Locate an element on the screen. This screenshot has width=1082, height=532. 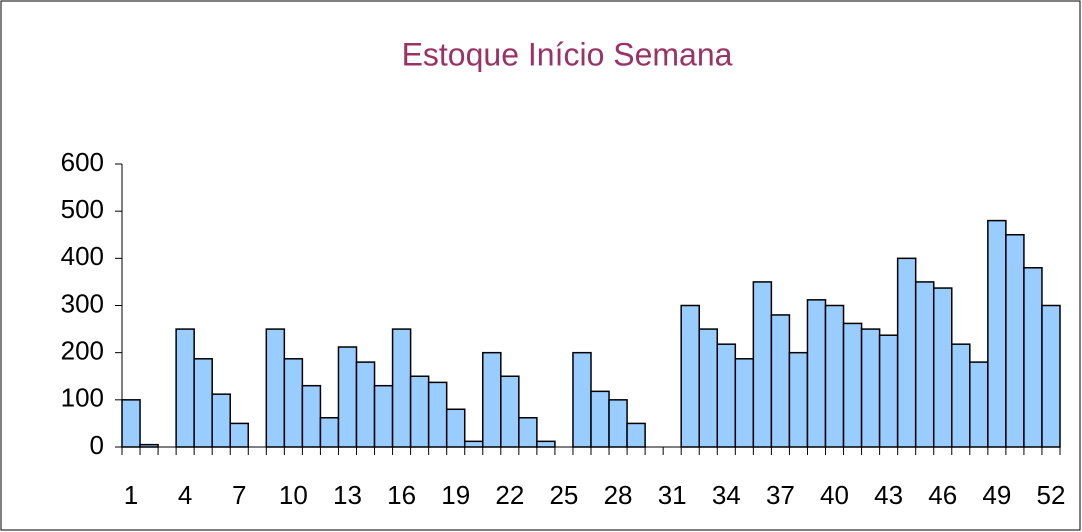
x-tick-label: 37 is located at coordinates (780, 495).